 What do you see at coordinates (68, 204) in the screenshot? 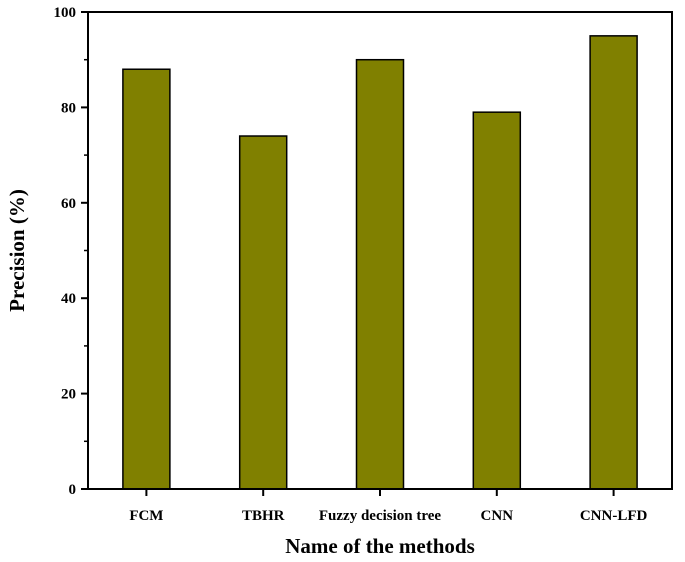
I see `y-tick-label: 60` at bounding box center [68, 204].